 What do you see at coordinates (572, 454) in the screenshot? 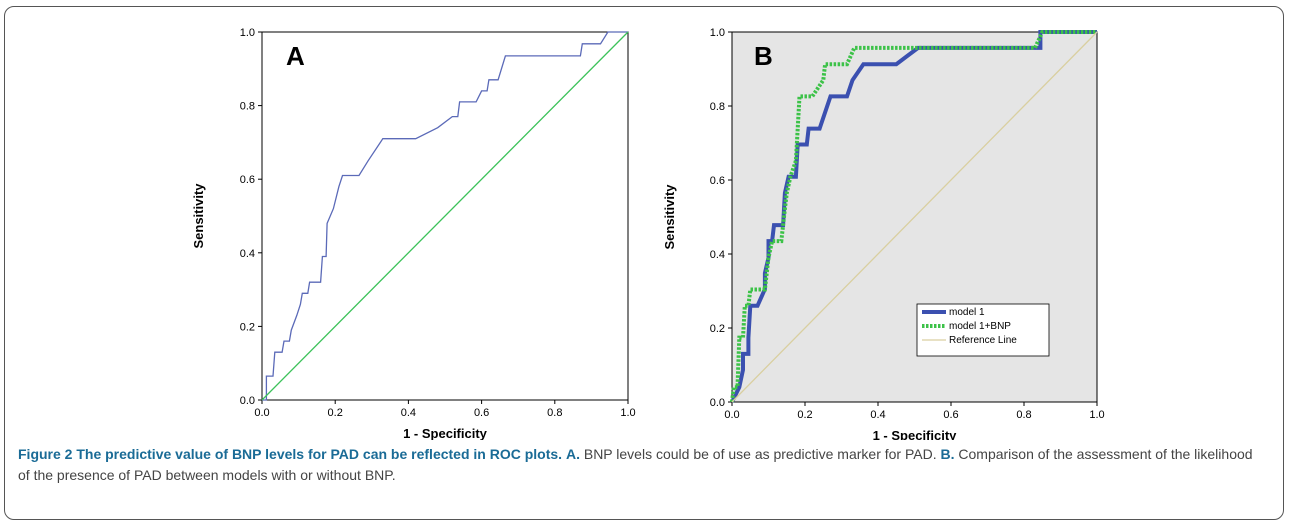
I see `caption-a-label: A.` at bounding box center [572, 454].